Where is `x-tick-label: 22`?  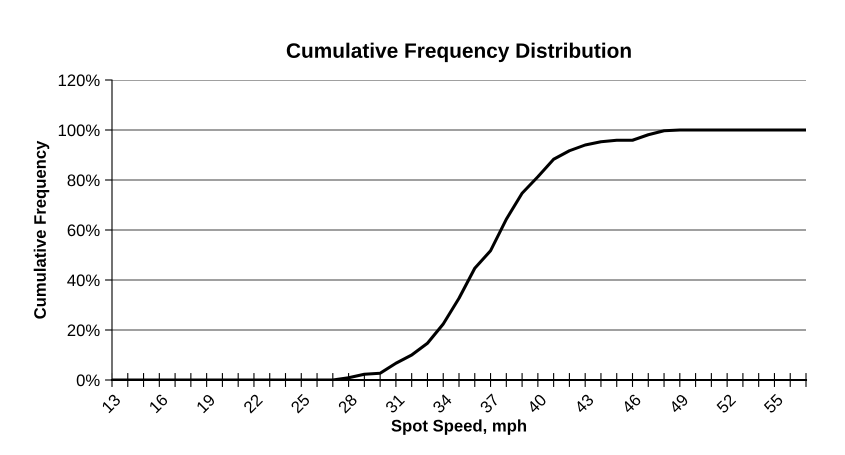 x-tick-label: 22 is located at coordinates (252, 403).